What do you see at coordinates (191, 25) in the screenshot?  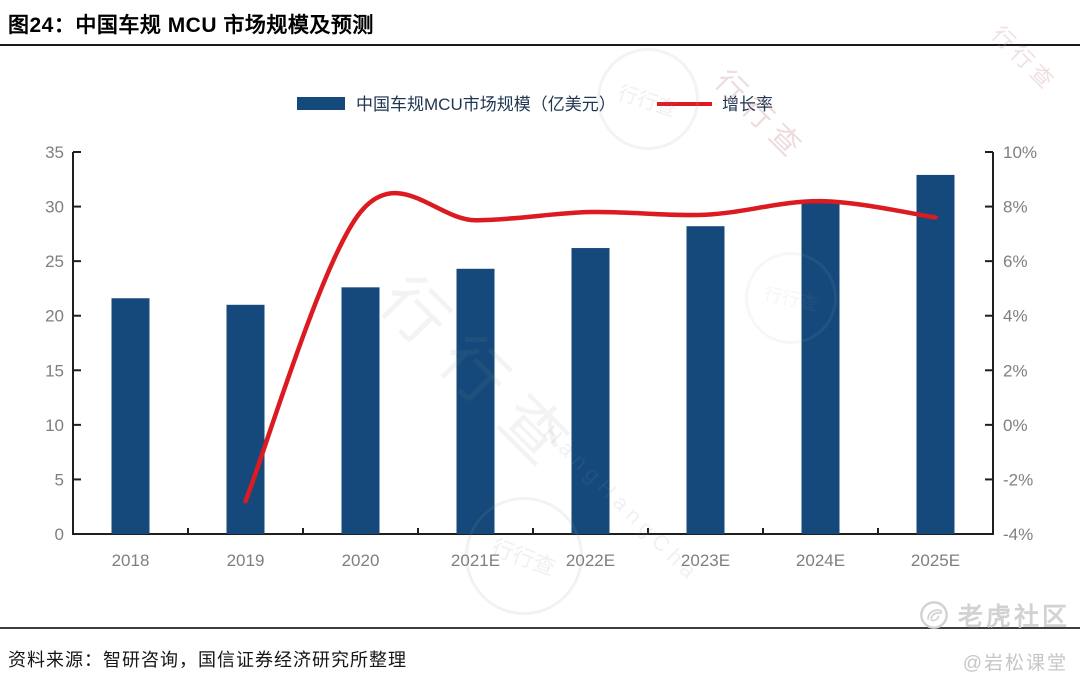 I see `figure-title: 图24：中国车规 MCU 市场规模及预测` at bounding box center [191, 25].